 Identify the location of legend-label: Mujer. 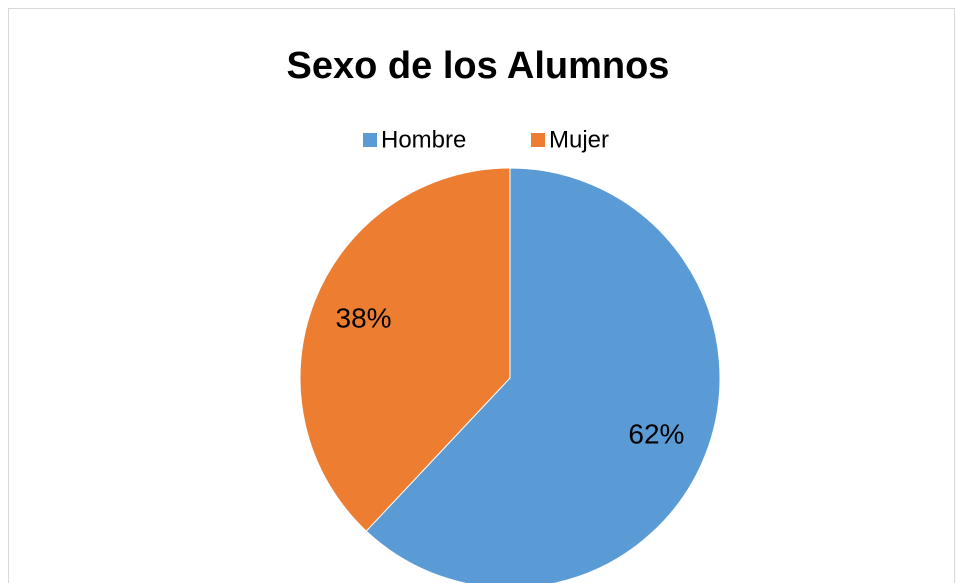
(579, 139).